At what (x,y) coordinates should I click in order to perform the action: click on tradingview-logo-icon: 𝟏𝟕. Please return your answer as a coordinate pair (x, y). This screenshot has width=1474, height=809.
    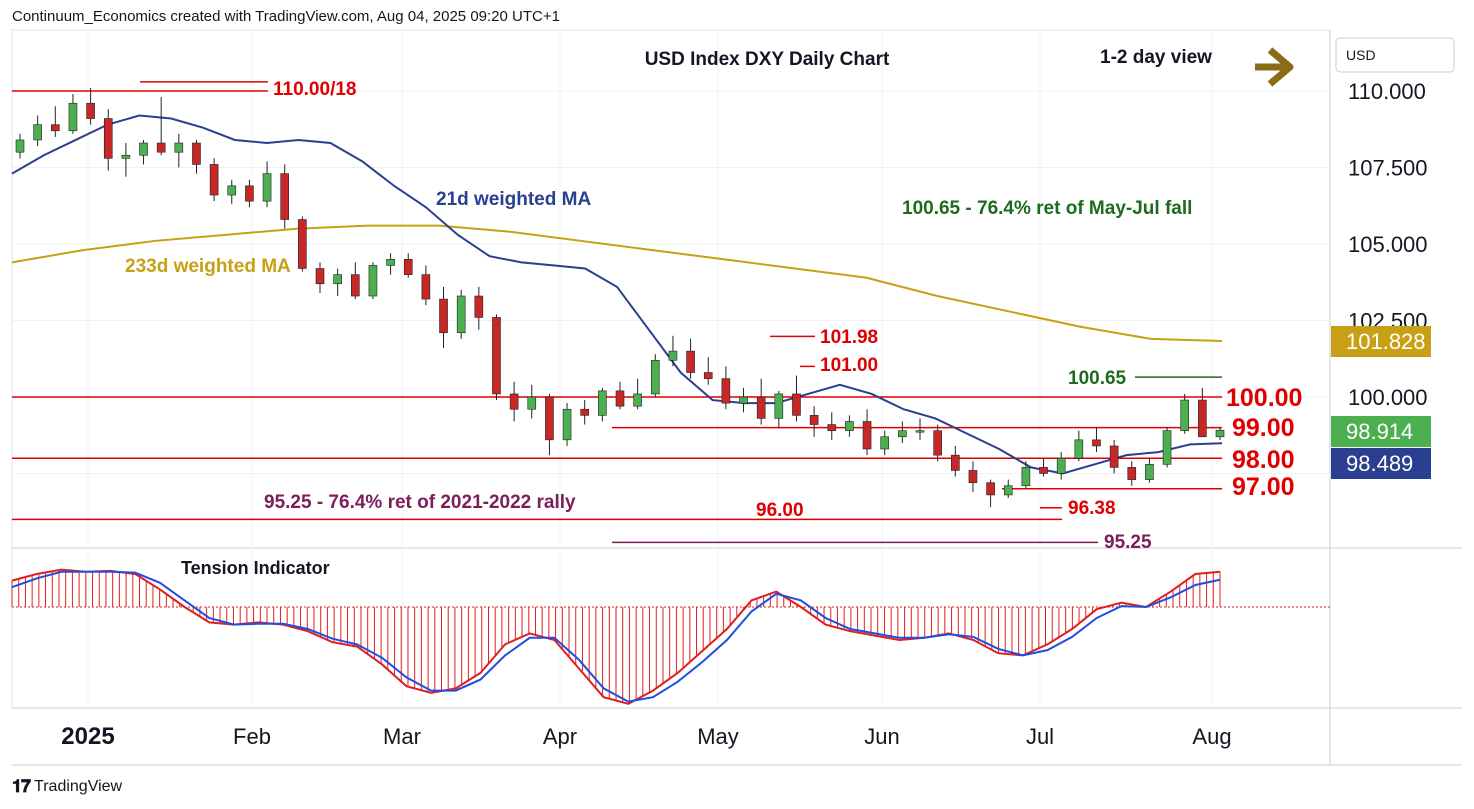
    Looking at the image, I should click on (21, 786).